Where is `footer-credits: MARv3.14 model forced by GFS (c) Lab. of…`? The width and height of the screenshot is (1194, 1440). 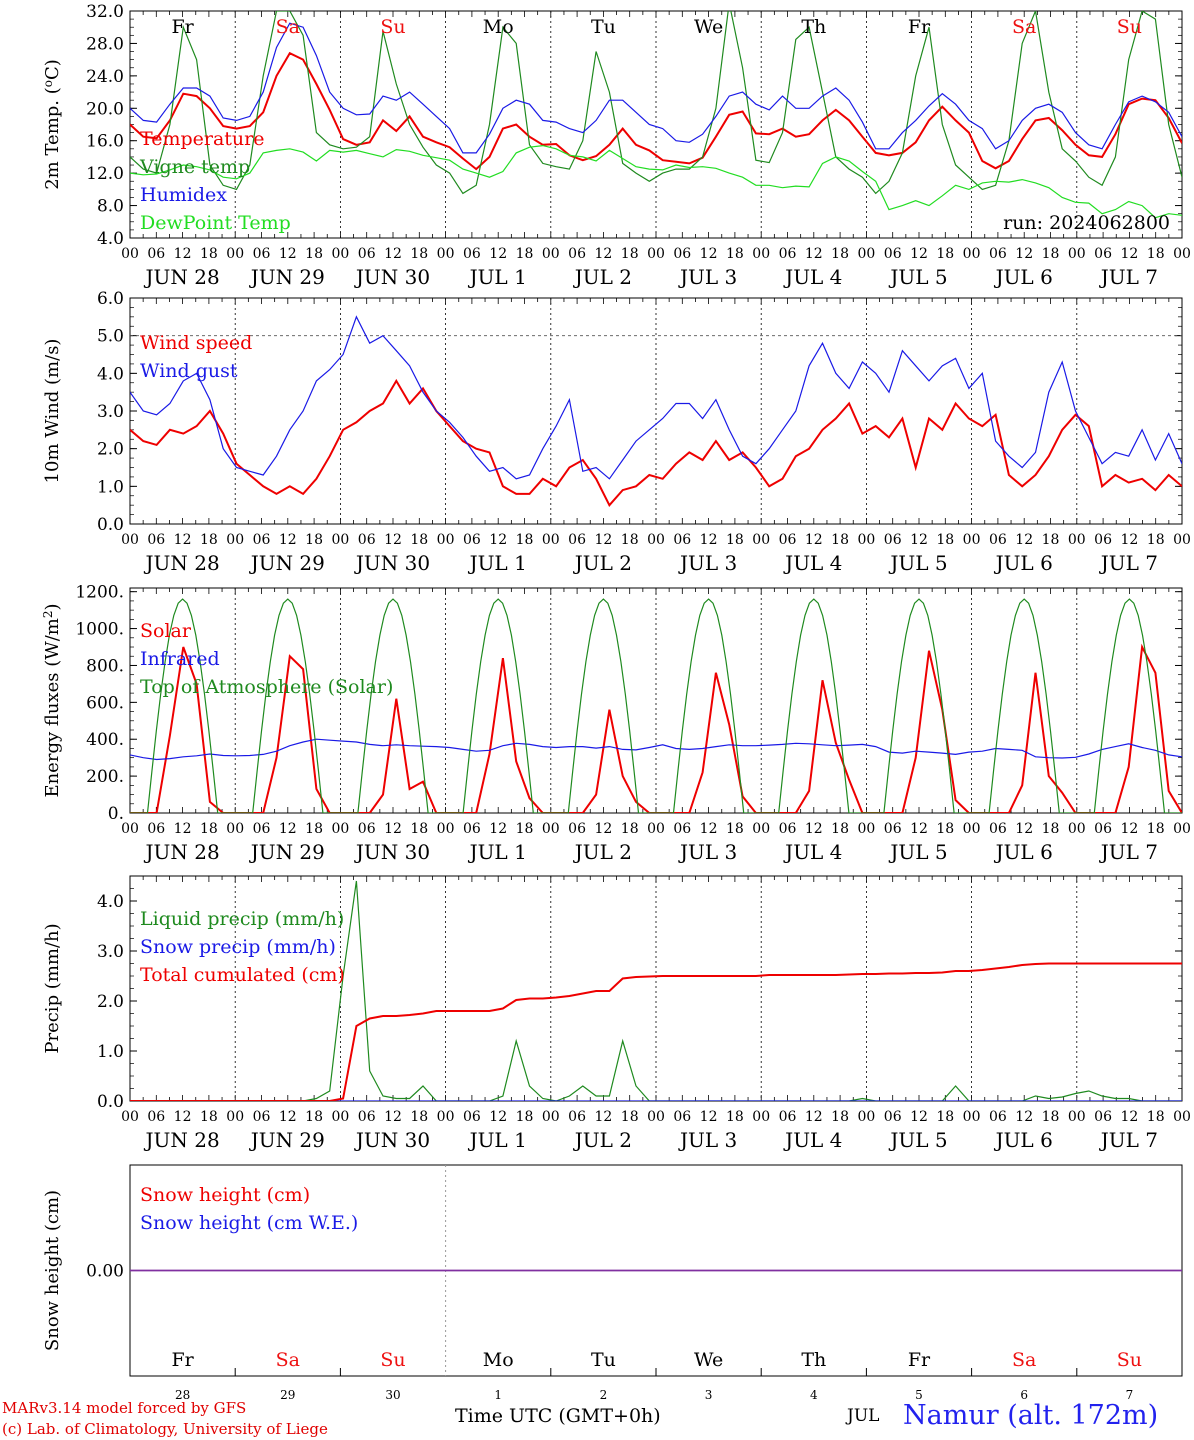
footer-credits: MARv3.14 model forced by GFS (c) Lab. of… is located at coordinates (165, 1419).